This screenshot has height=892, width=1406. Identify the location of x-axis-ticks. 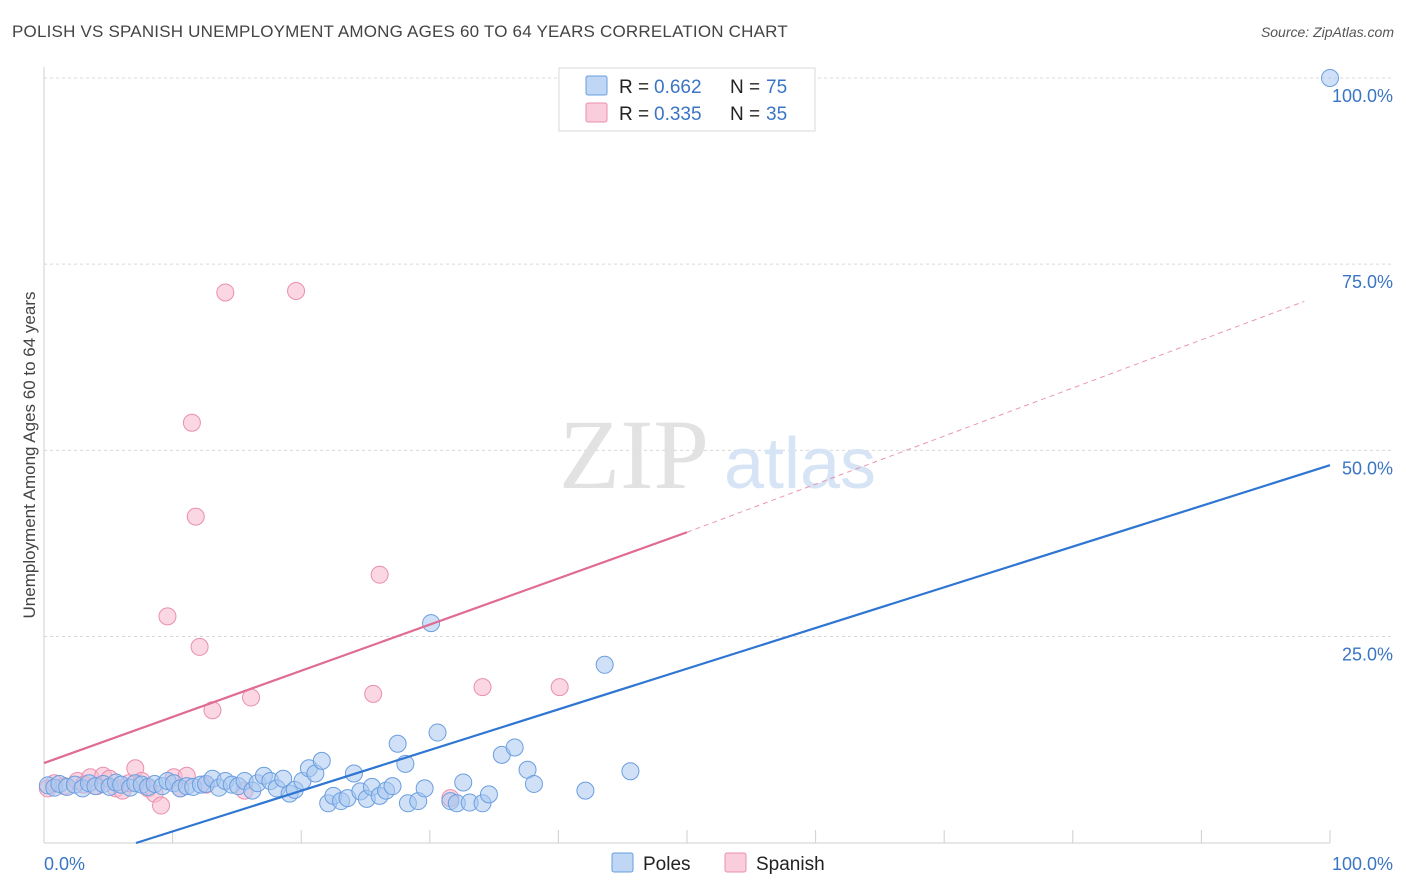
(687, 836).